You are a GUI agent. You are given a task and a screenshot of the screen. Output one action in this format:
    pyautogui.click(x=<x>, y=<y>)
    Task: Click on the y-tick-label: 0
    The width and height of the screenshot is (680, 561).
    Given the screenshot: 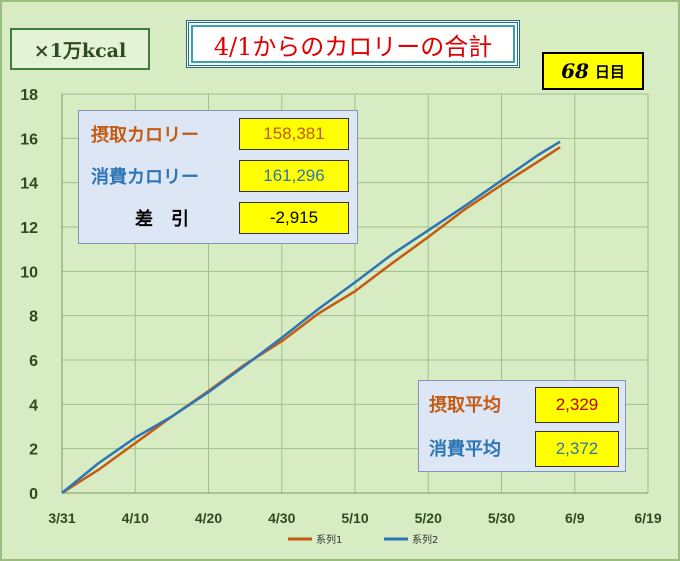 What is the action you would take?
    pyautogui.click(x=33, y=494)
    